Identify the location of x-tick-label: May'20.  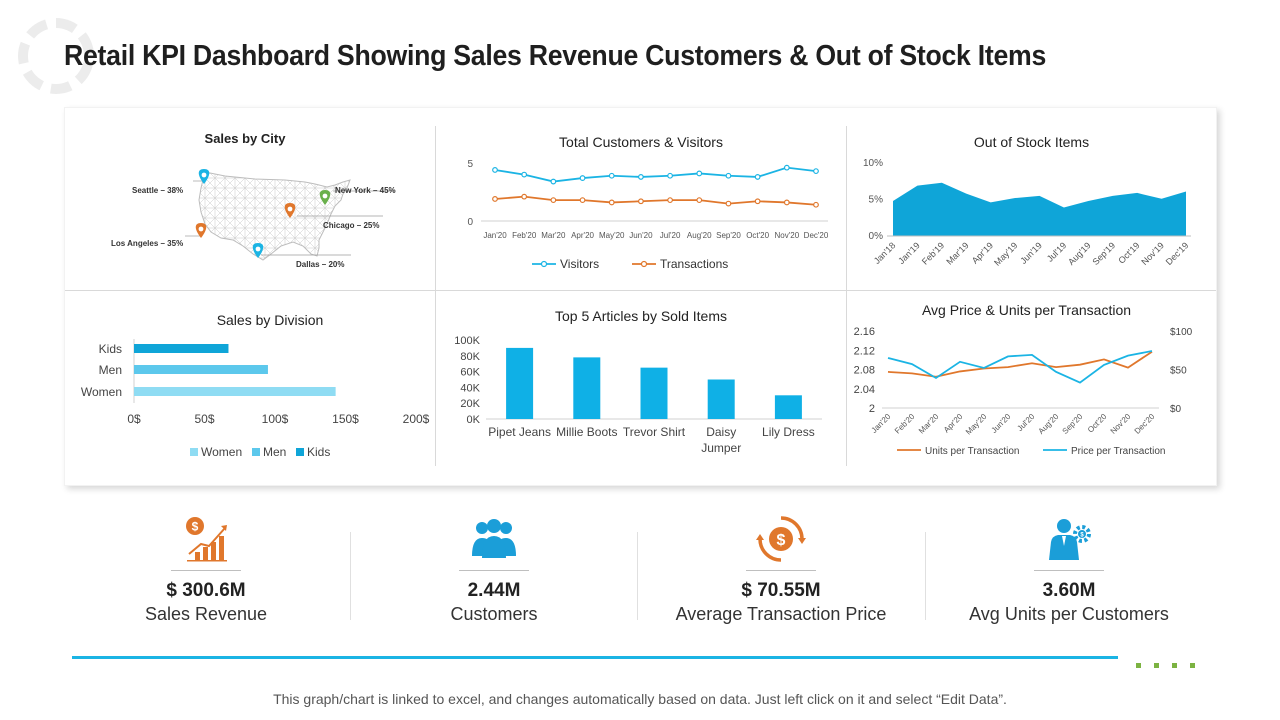
(612, 235).